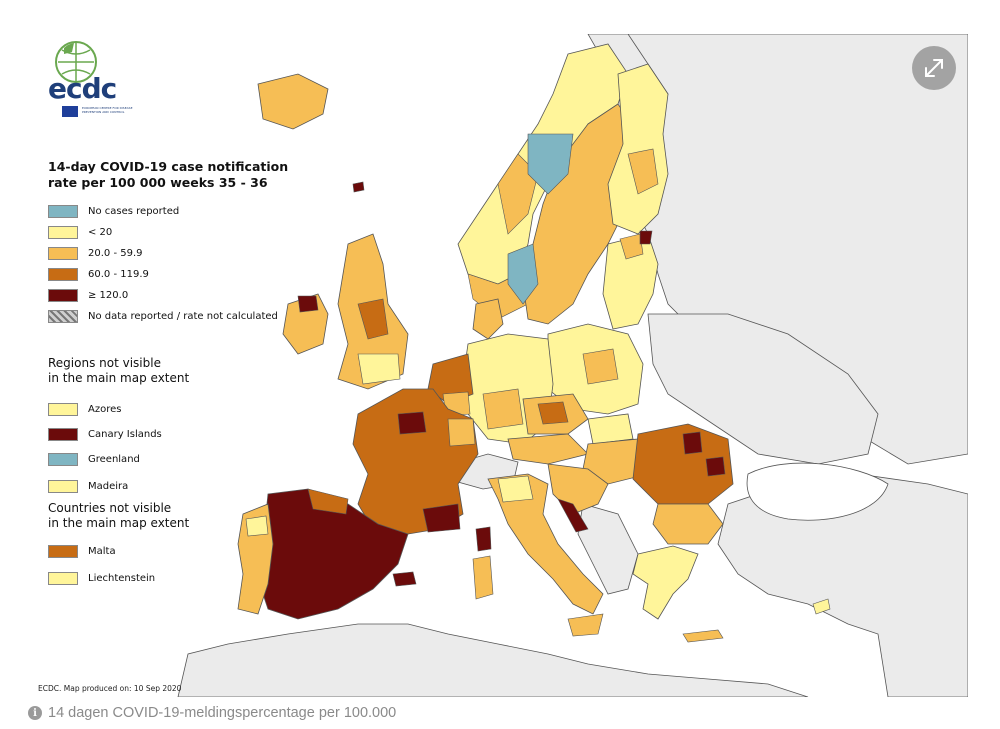  Describe the element at coordinates (104, 363) in the screenshot. I see `regions-heading-line1: Regions not visible` at that location.